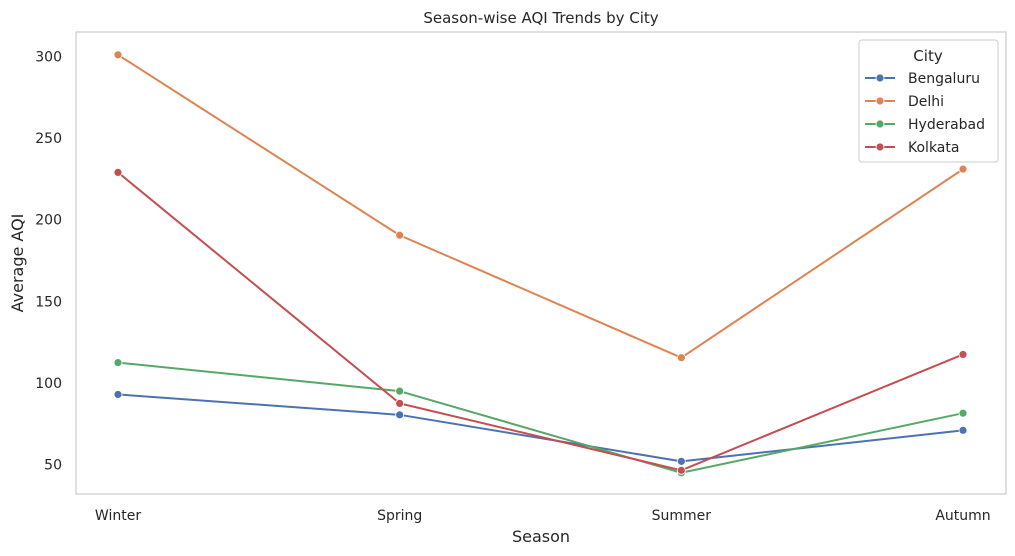 This screenshot has height=556, width=1015. Describe the element at coordinates (48, 139) in the screenshot. I see `y-tick-label: 250` at that location.